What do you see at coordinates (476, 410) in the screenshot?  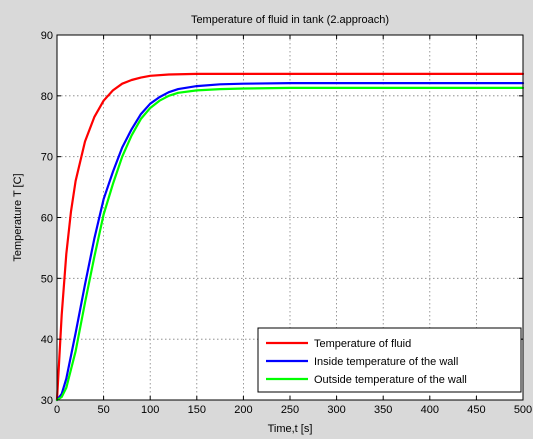 I see `x-tick-label: 450` at bounding box center [476, 410].